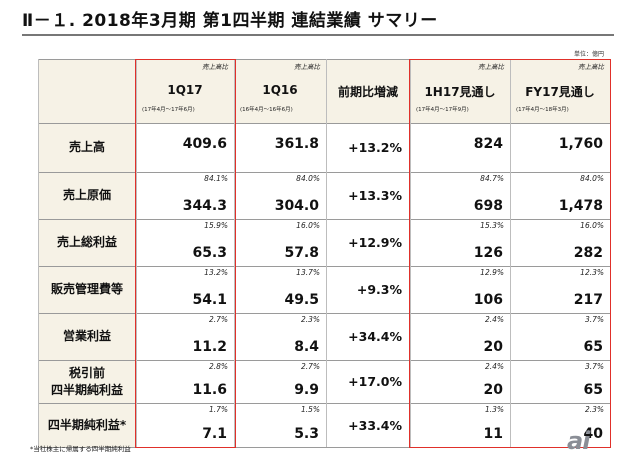 Image resolution: width=620 pixels, height=460 pixels. What do you see at coordinates (209, 253) in the screenshot?
I see `amount-value: 65.3` at bounding box center [209, 253].